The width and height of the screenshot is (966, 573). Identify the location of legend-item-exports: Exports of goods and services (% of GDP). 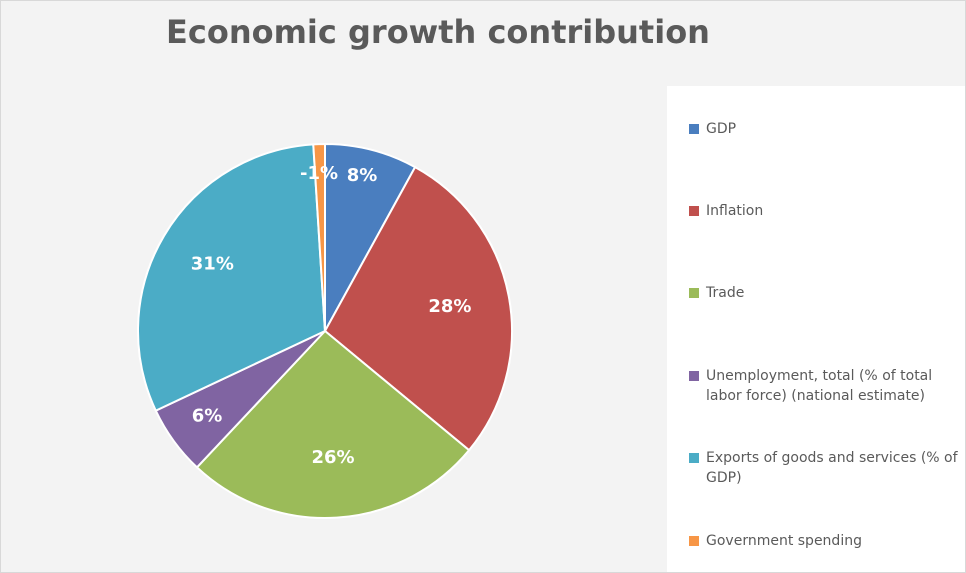
(826, 468).